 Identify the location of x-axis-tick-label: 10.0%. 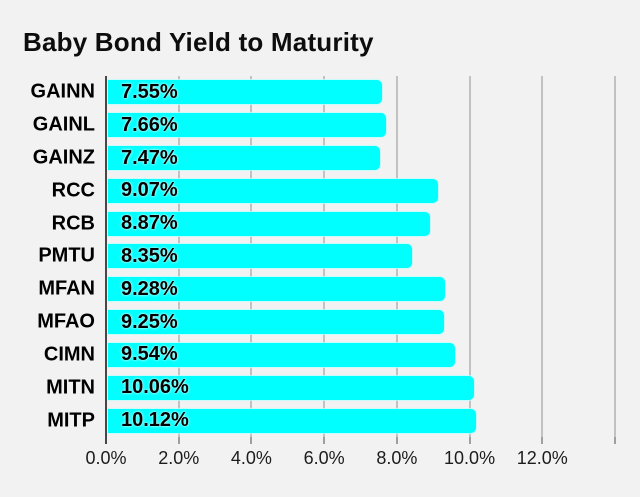
(470, 458).